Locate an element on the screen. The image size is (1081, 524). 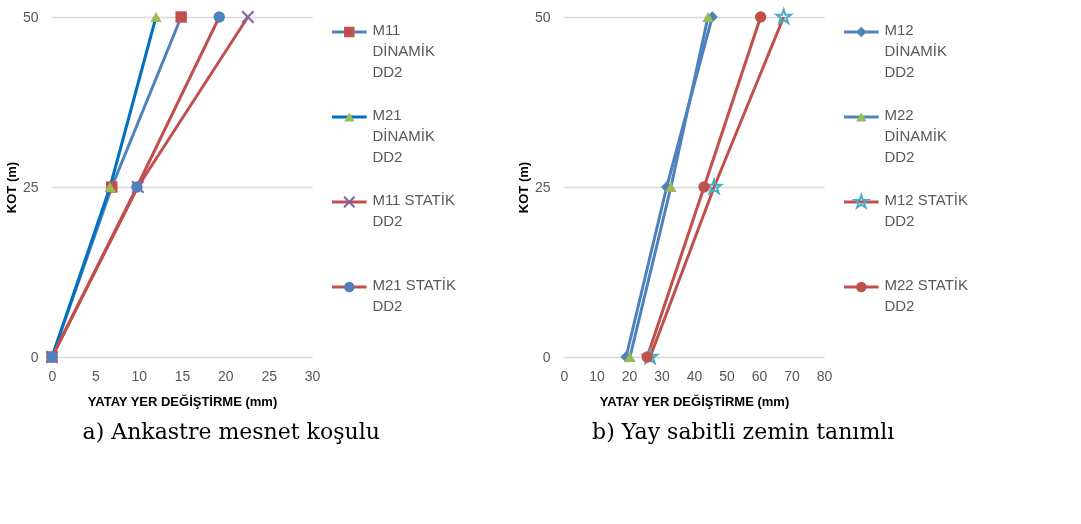
x-tick-label: 25 is located at coordinates (269, 375).